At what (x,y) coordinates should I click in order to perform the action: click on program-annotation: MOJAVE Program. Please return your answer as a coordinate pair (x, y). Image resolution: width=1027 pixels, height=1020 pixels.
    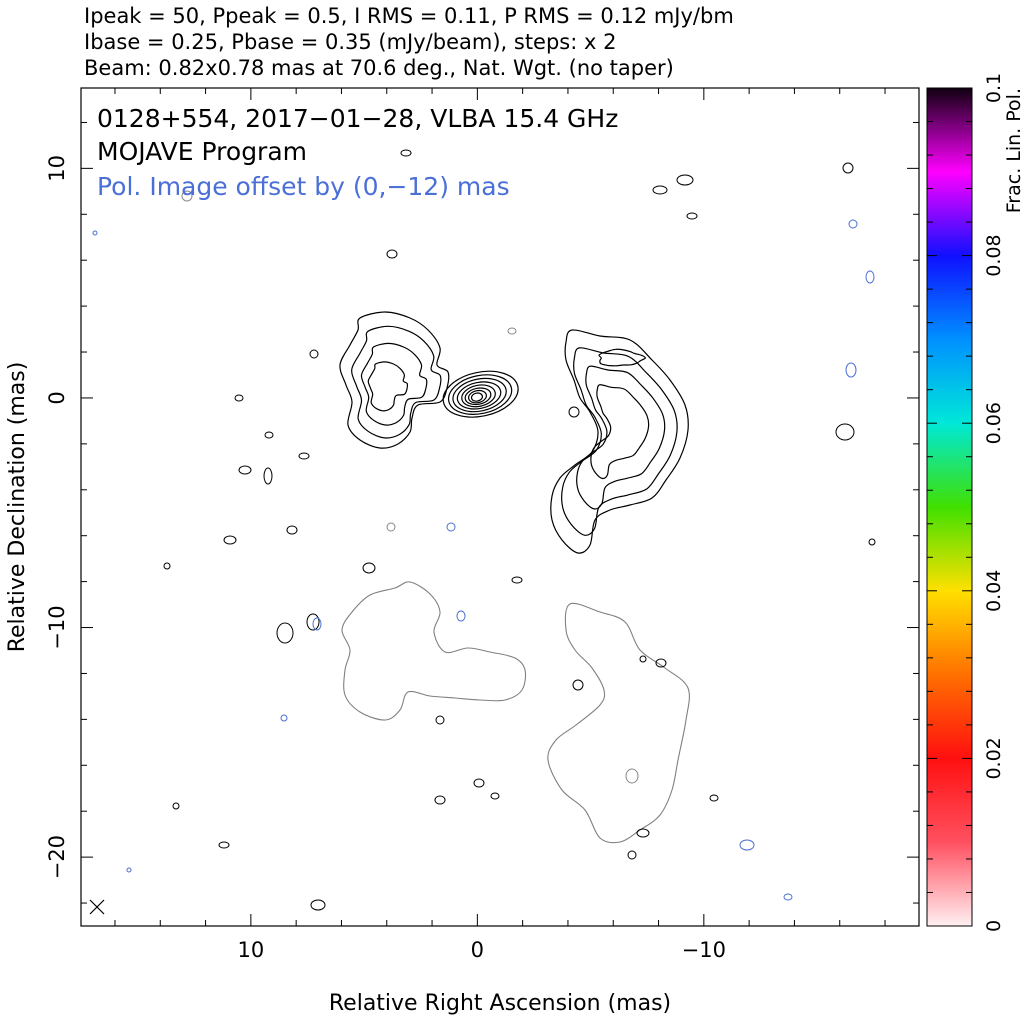
    Looking at the image, I should click on (202, 151).